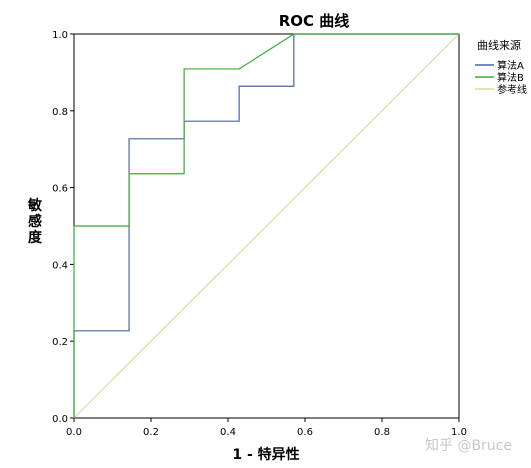 Image resolution: width=531 pixels, height=468 pixels. I want to click on x-tick-label: 0.4, so click(228, 432).